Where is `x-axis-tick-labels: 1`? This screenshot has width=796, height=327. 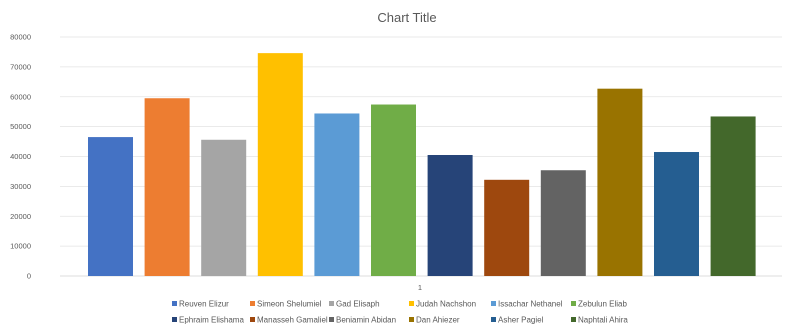
x-axis-tick-labels: 1 is located at coordinates (420, 287).